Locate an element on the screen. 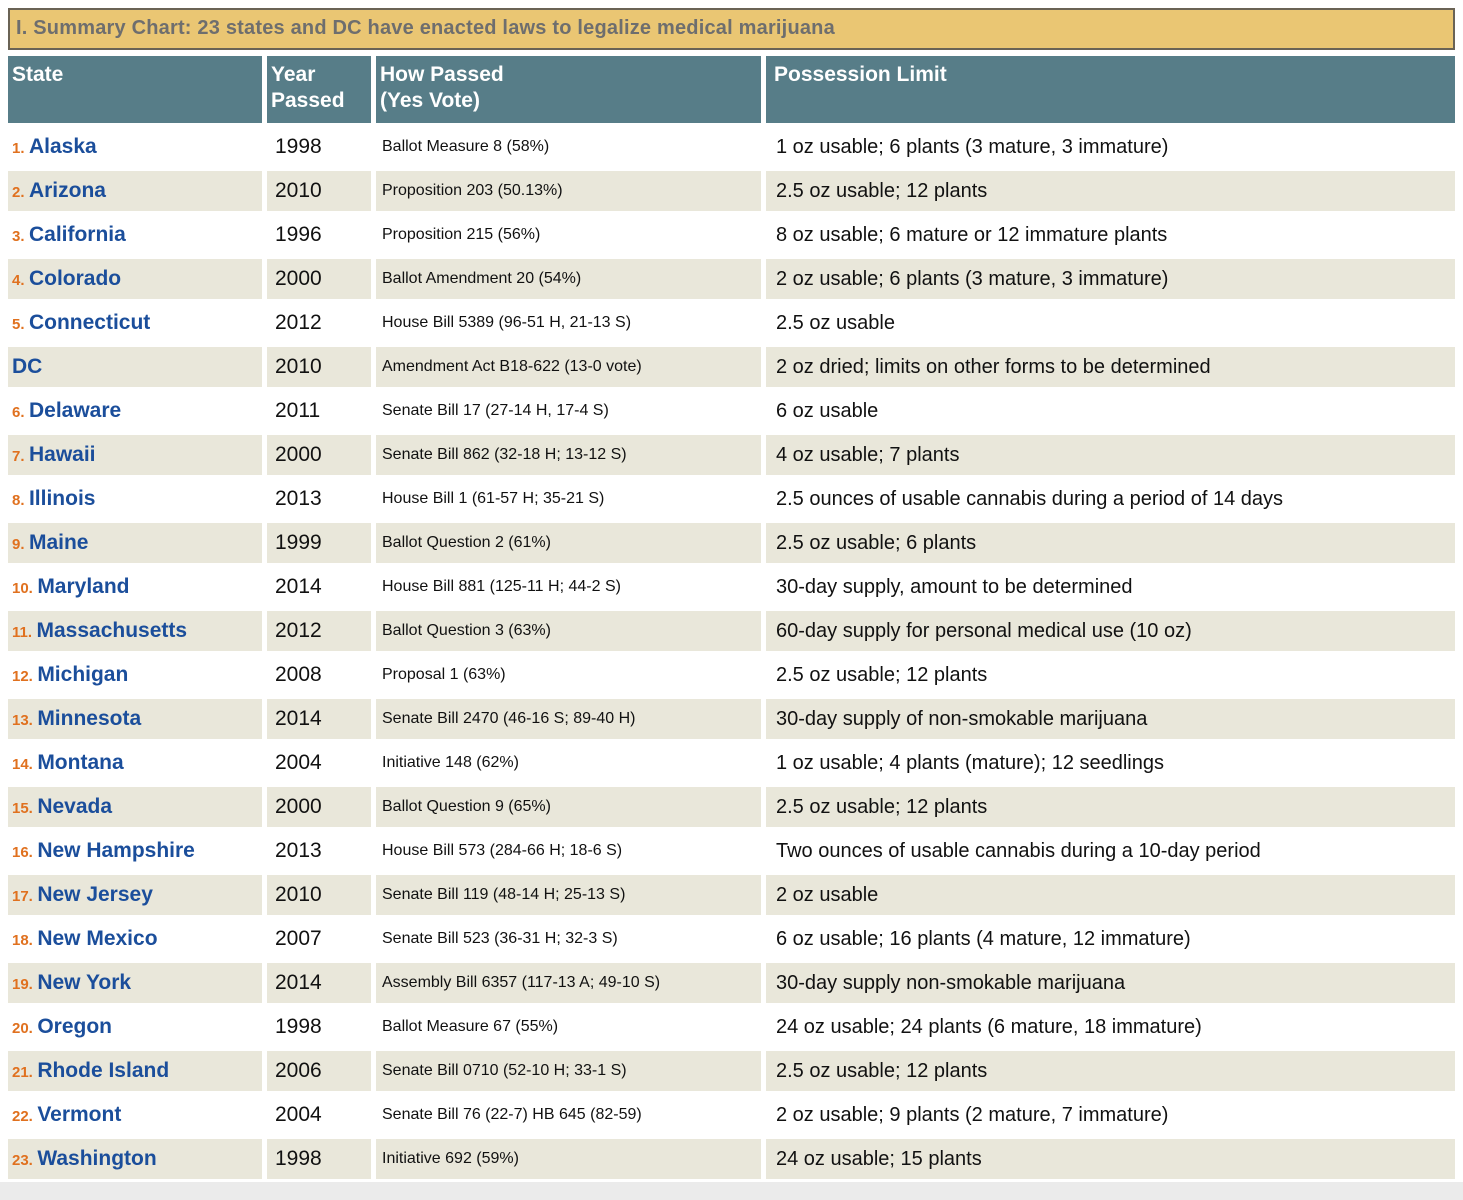  state-link: Maryland is located at coordinates (83, 586).